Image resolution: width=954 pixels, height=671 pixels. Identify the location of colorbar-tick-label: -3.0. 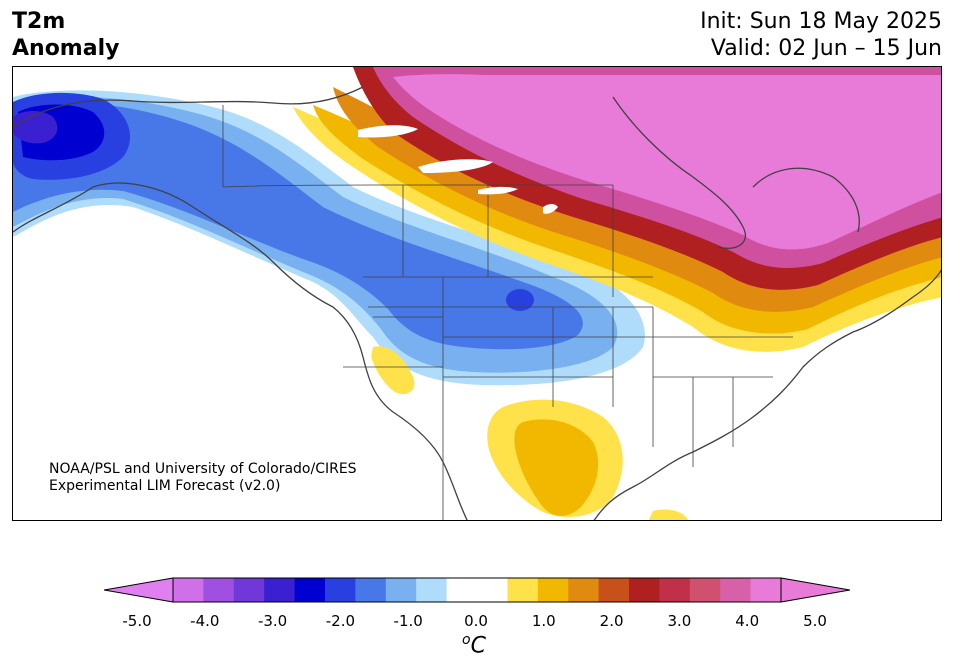
(272, 621).